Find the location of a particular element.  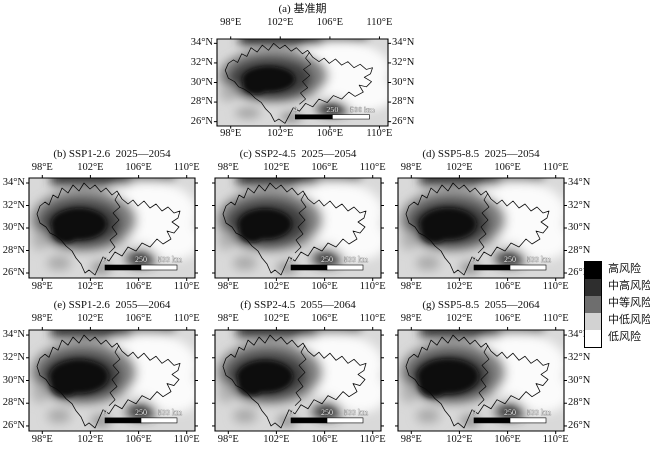

panel-b-axis-label-x: 98°E is located at coordinates (42, 167).